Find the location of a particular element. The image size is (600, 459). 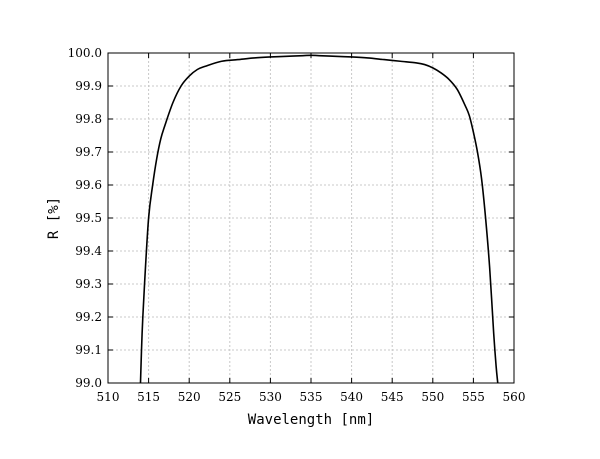

x-tick-label: 520 is located at coordinates (189, 397).